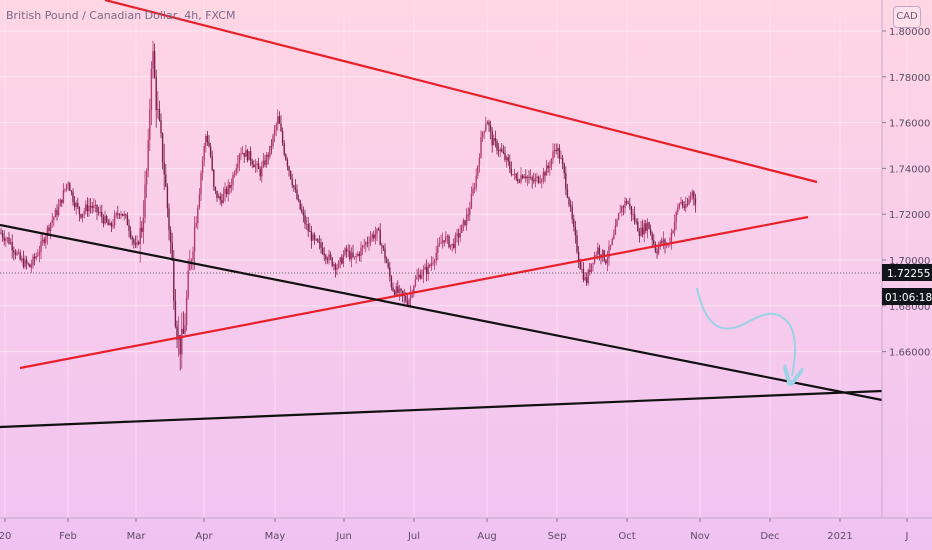 The width and height of the screenshot is (932, 550). What do you see at coordinates (908, 274) in the screenshot?
I see `last-price-label: 1.72255` at bounding box center [908, 274].